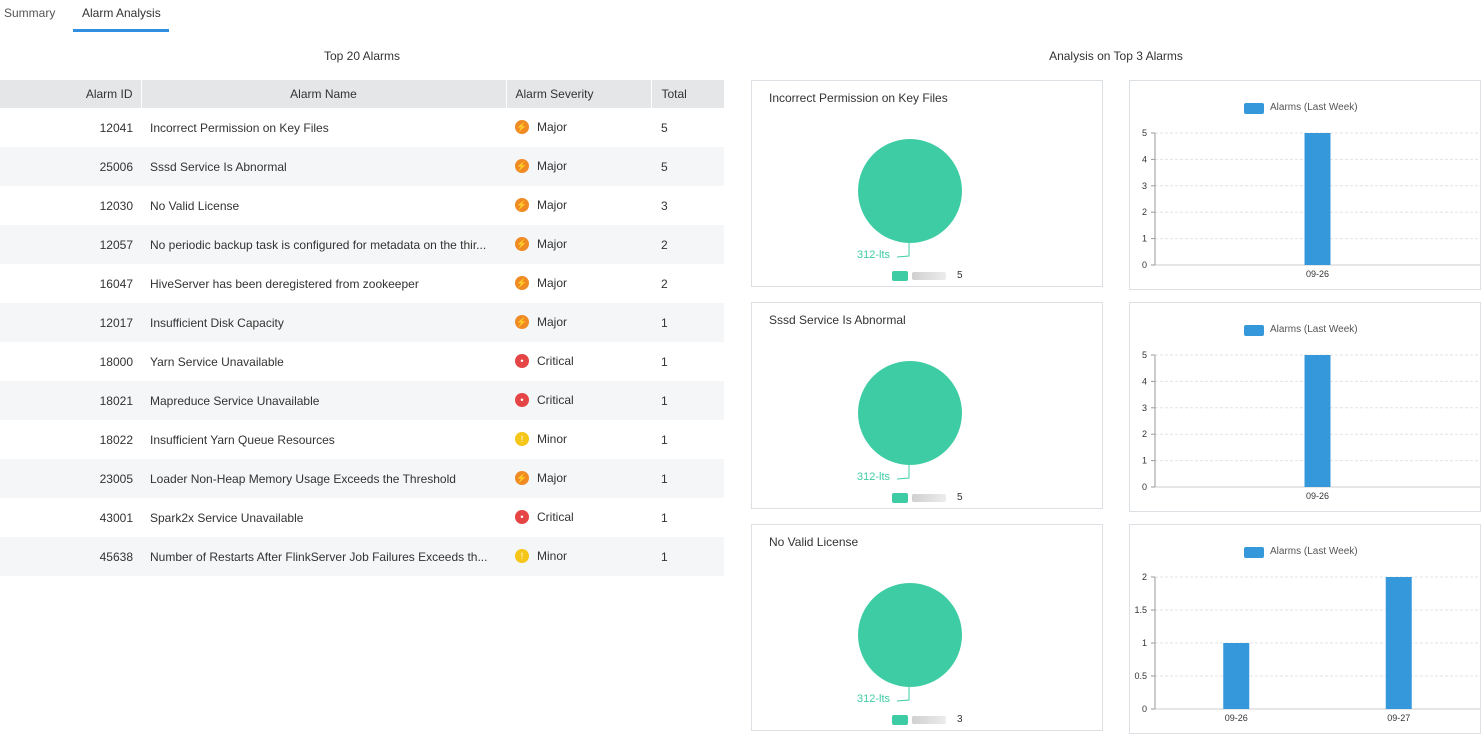 The height and width of the screenshot is (737, 1483). Describe the element at coordinates (121, 19) in the screenshot. I see `tab-alarm-analysis: Alarm Analysis` at that location.